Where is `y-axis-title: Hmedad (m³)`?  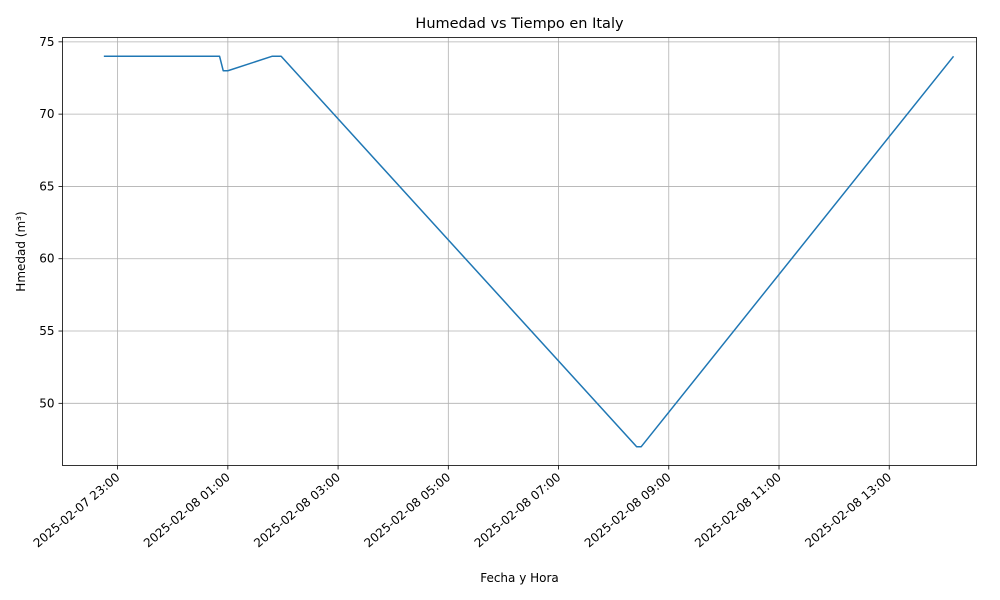 y-axis-title: Hmedad (m³) is located at coordinates (21, 251).